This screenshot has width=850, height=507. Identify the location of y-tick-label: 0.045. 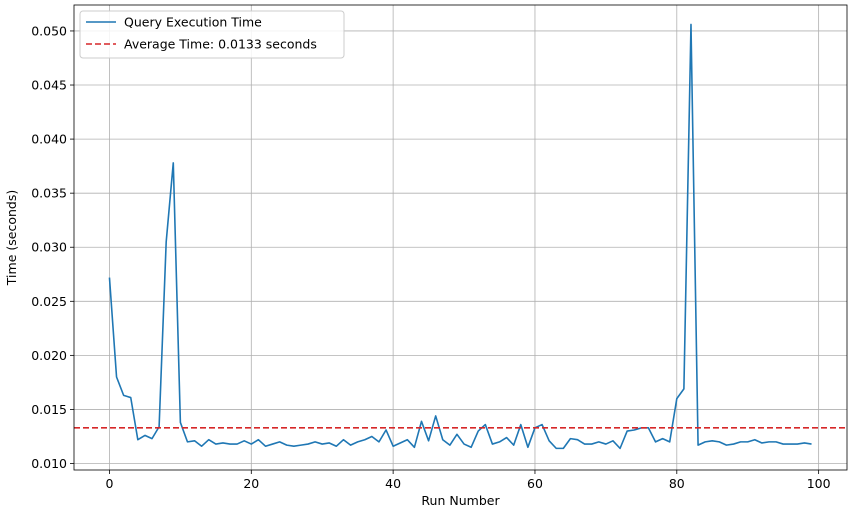
(49, 85).